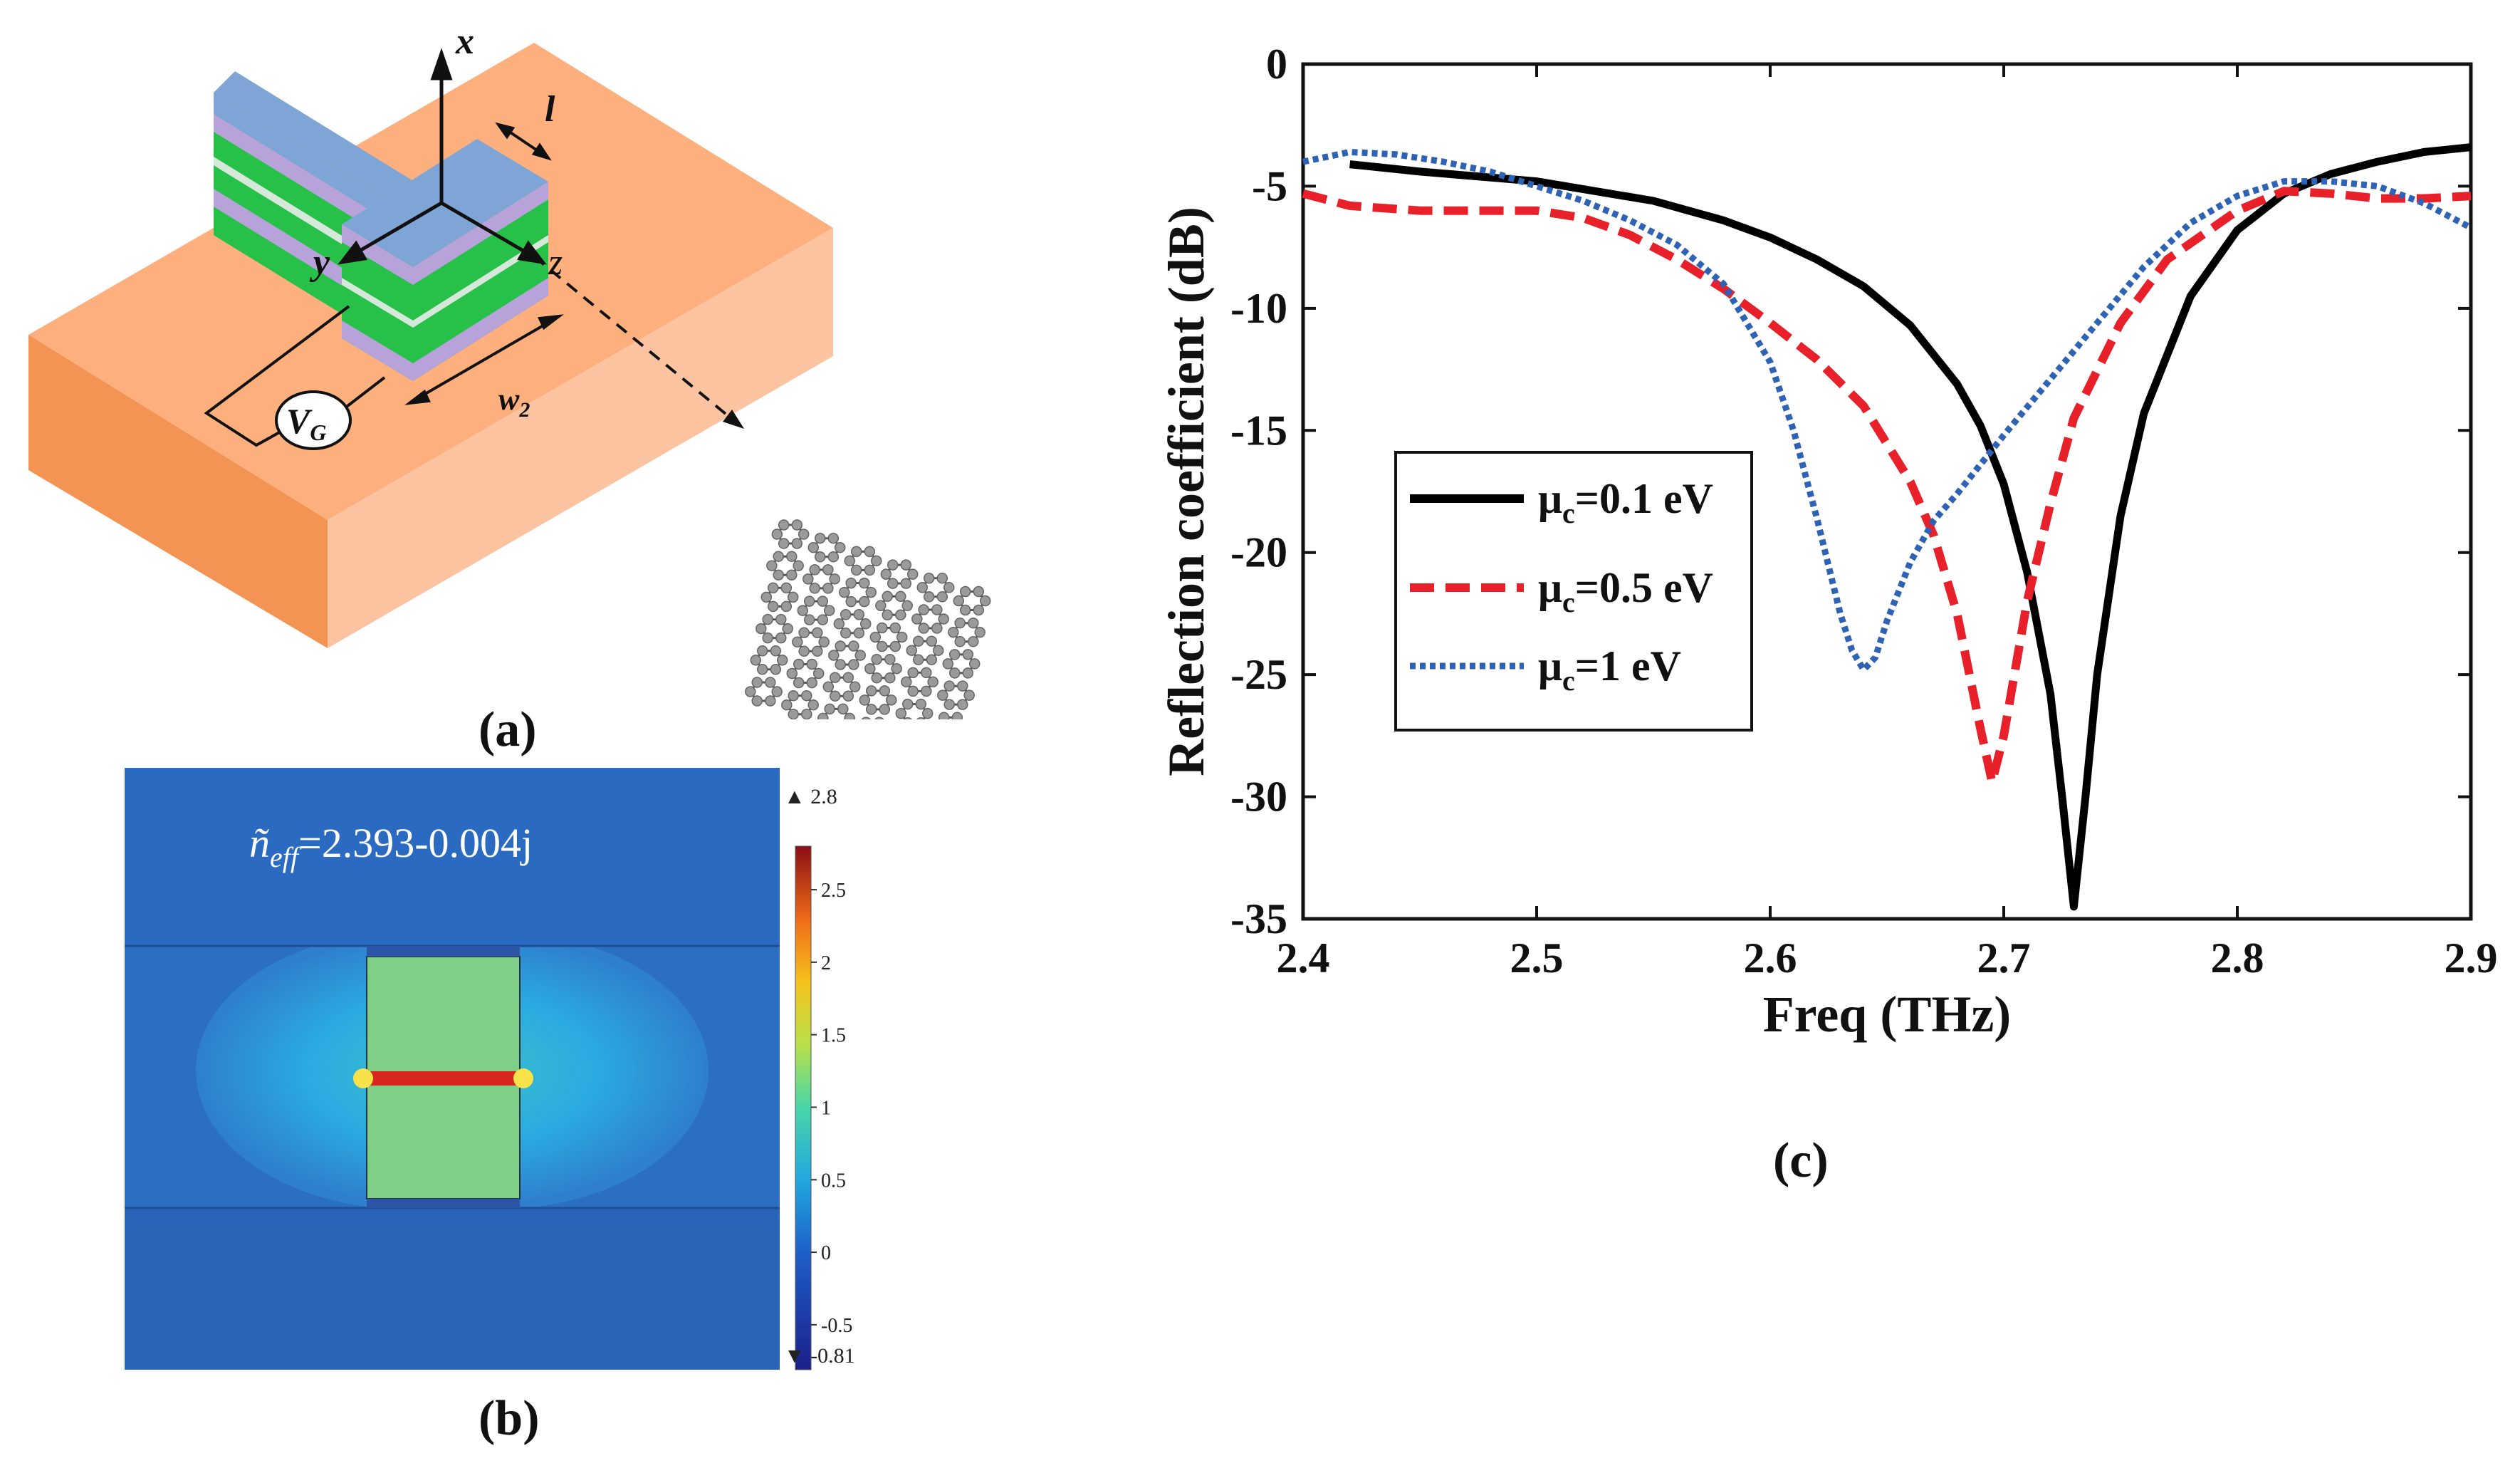  I want to click on graphene-pointer-arrow, so click(638, 342).